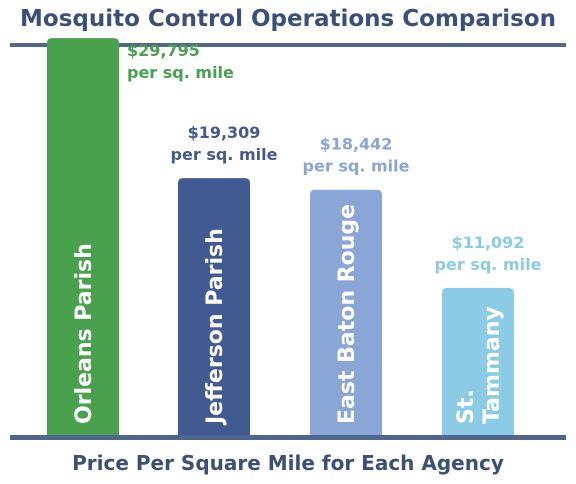  Describe the element at coordinates (83, 237) in the screenshot. I see `bar-orleans-parish` at that location.